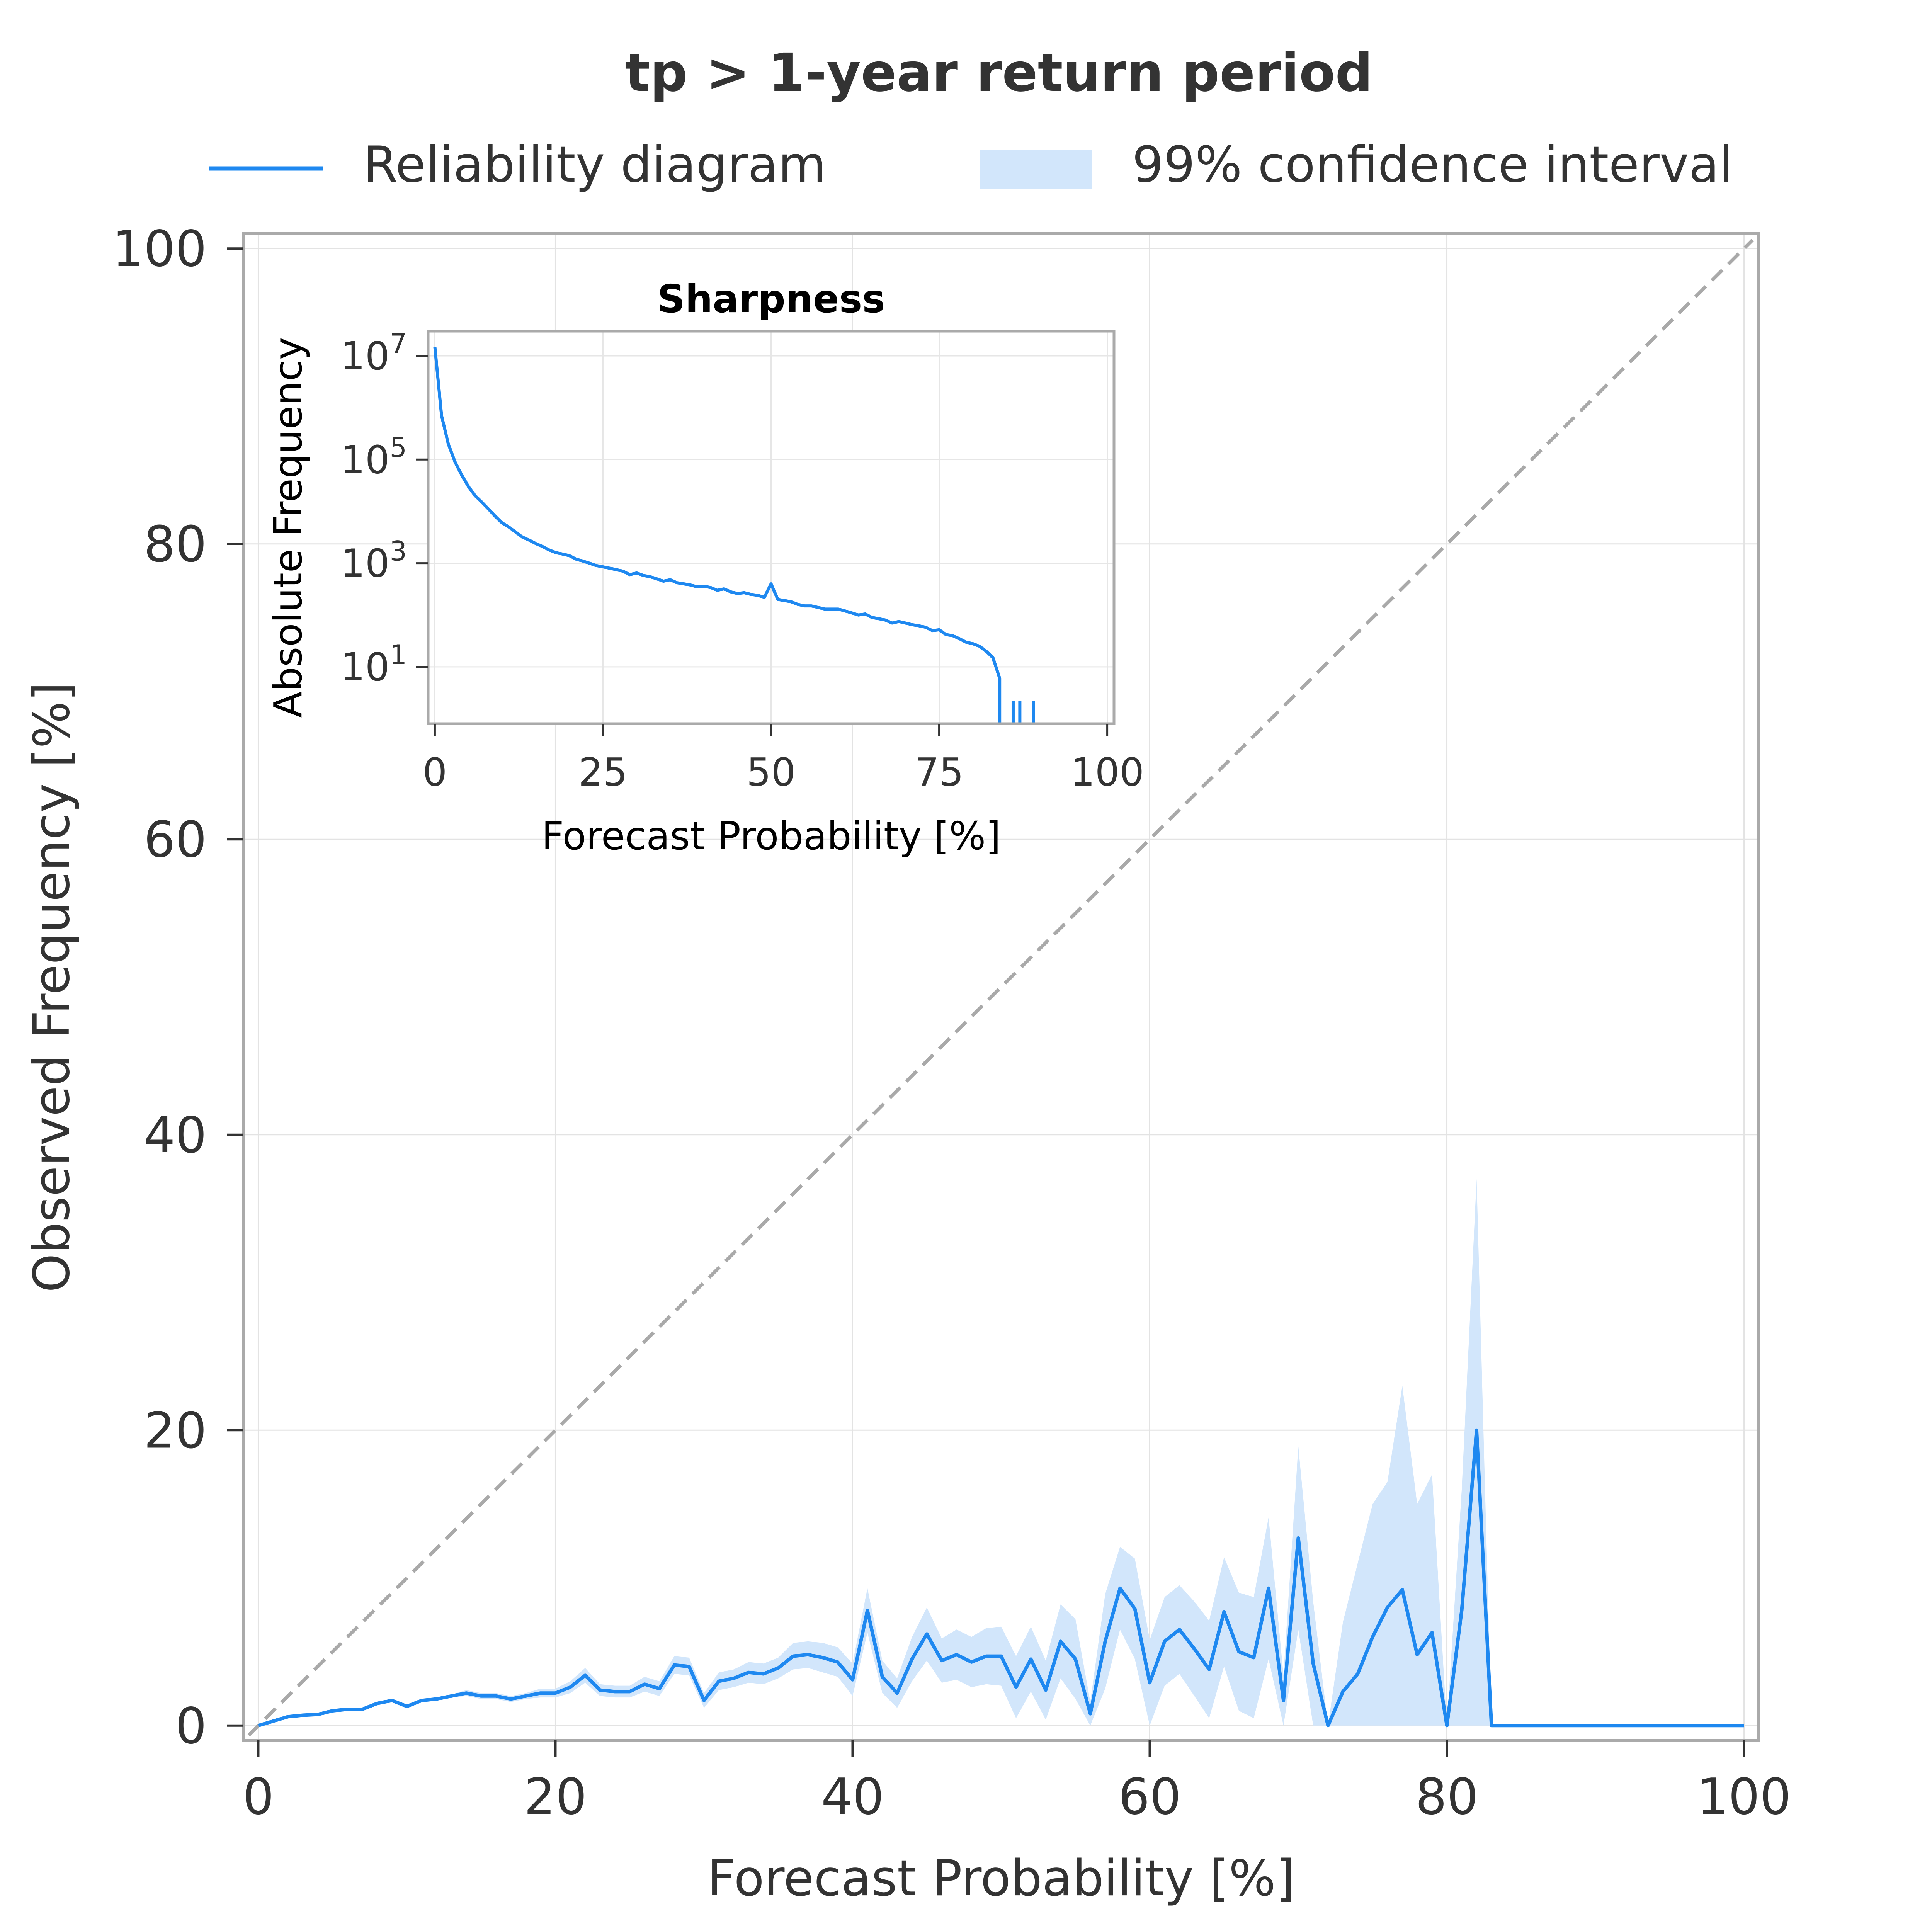  Describe the element at coordinates (1107, 773) in the screenshot. I see `inset-x-tick-label: 100` at that location.